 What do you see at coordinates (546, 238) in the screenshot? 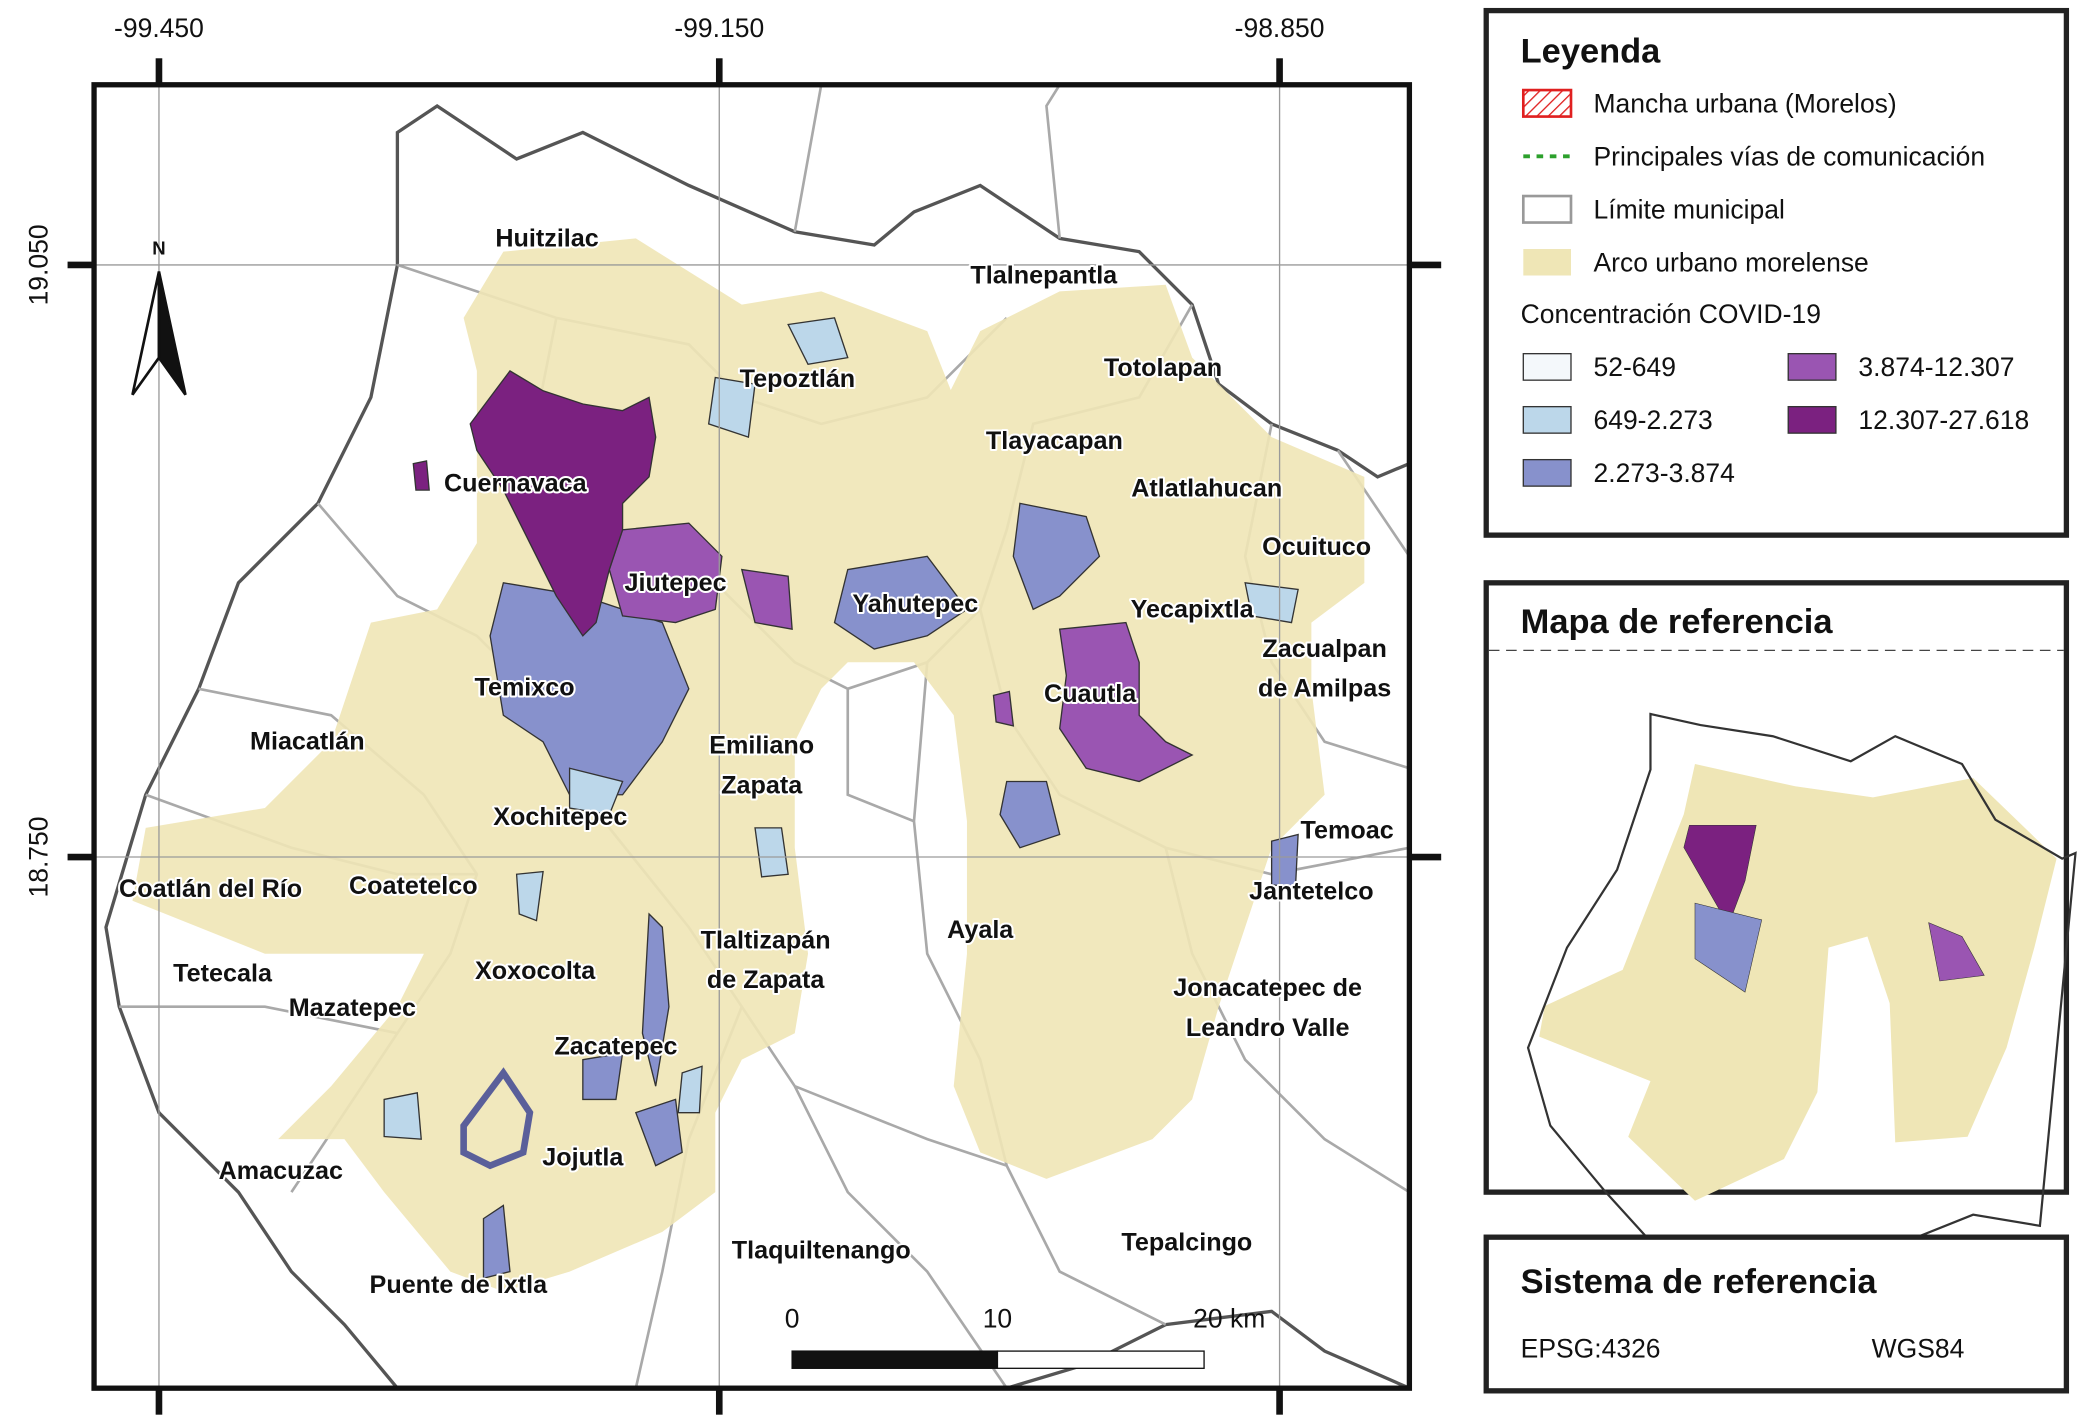
I see `municipality-label: Huitzilac` at bounding box center [546, 238].